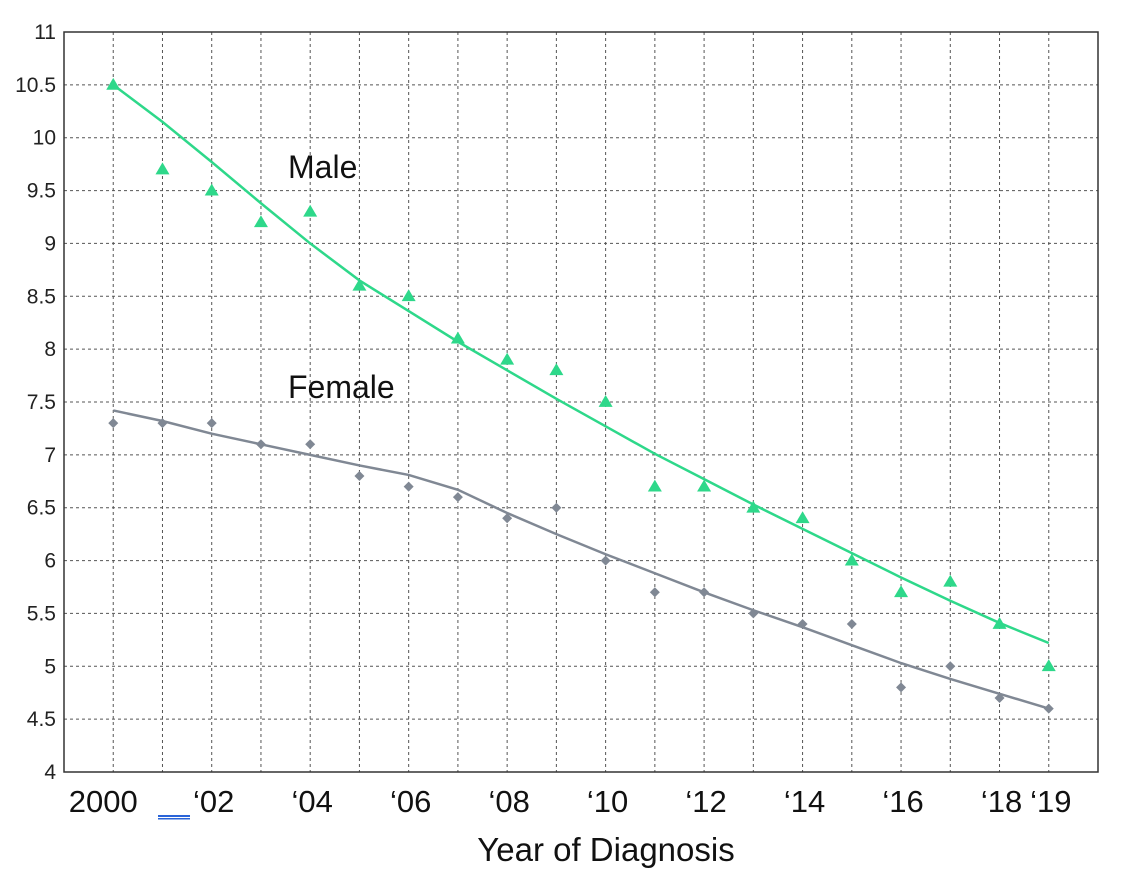  Describe the element at coordinates (41, 508) in the screenshot. I see `y-tick-label: 6.5` at that location.